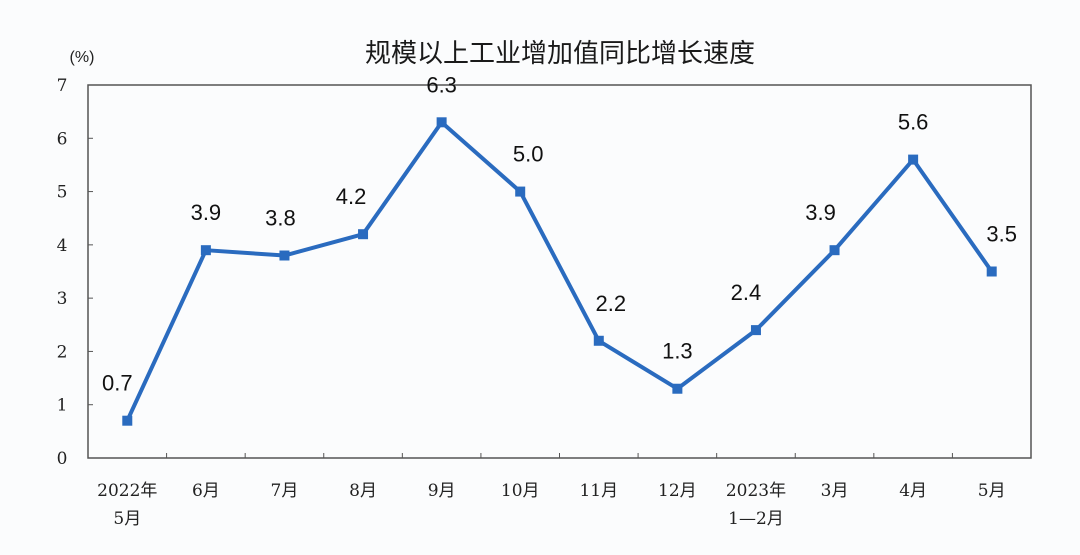  What do you see at coordinates (551, 491) in the screenshot?
I see `x-axis: 2022年 5月 6月 7月 8月 9月 10月 11月 12月 2023年 1—2月 3月 4月 5月` at bounding box center [551, 491].